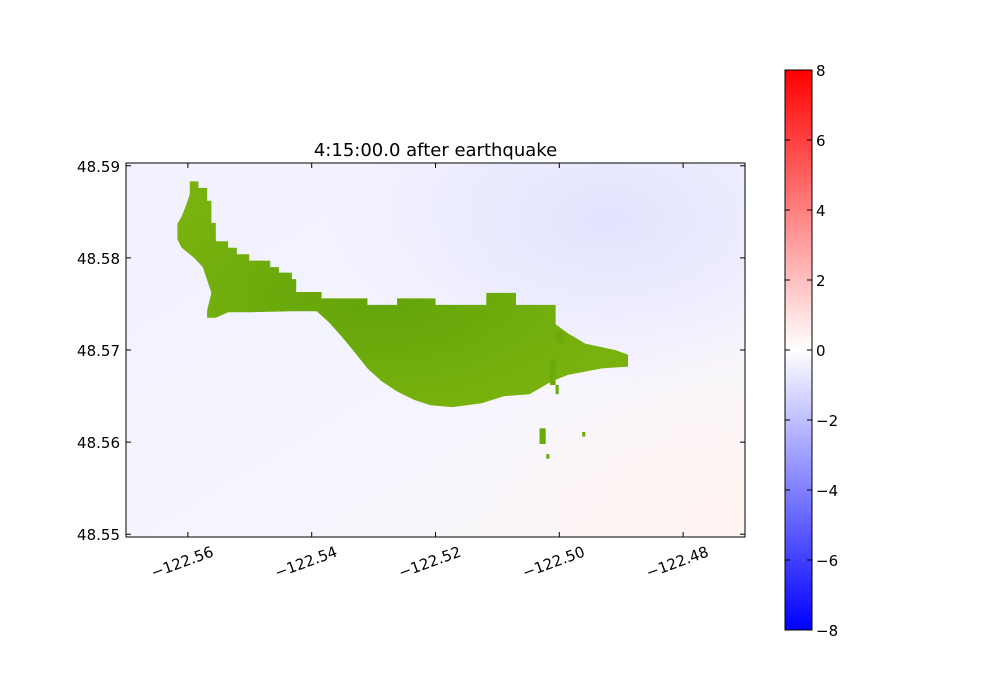  Describe the element at coordinates (429, 562) in the screenshot. I see `x-tick-label: −122.52` at that location.